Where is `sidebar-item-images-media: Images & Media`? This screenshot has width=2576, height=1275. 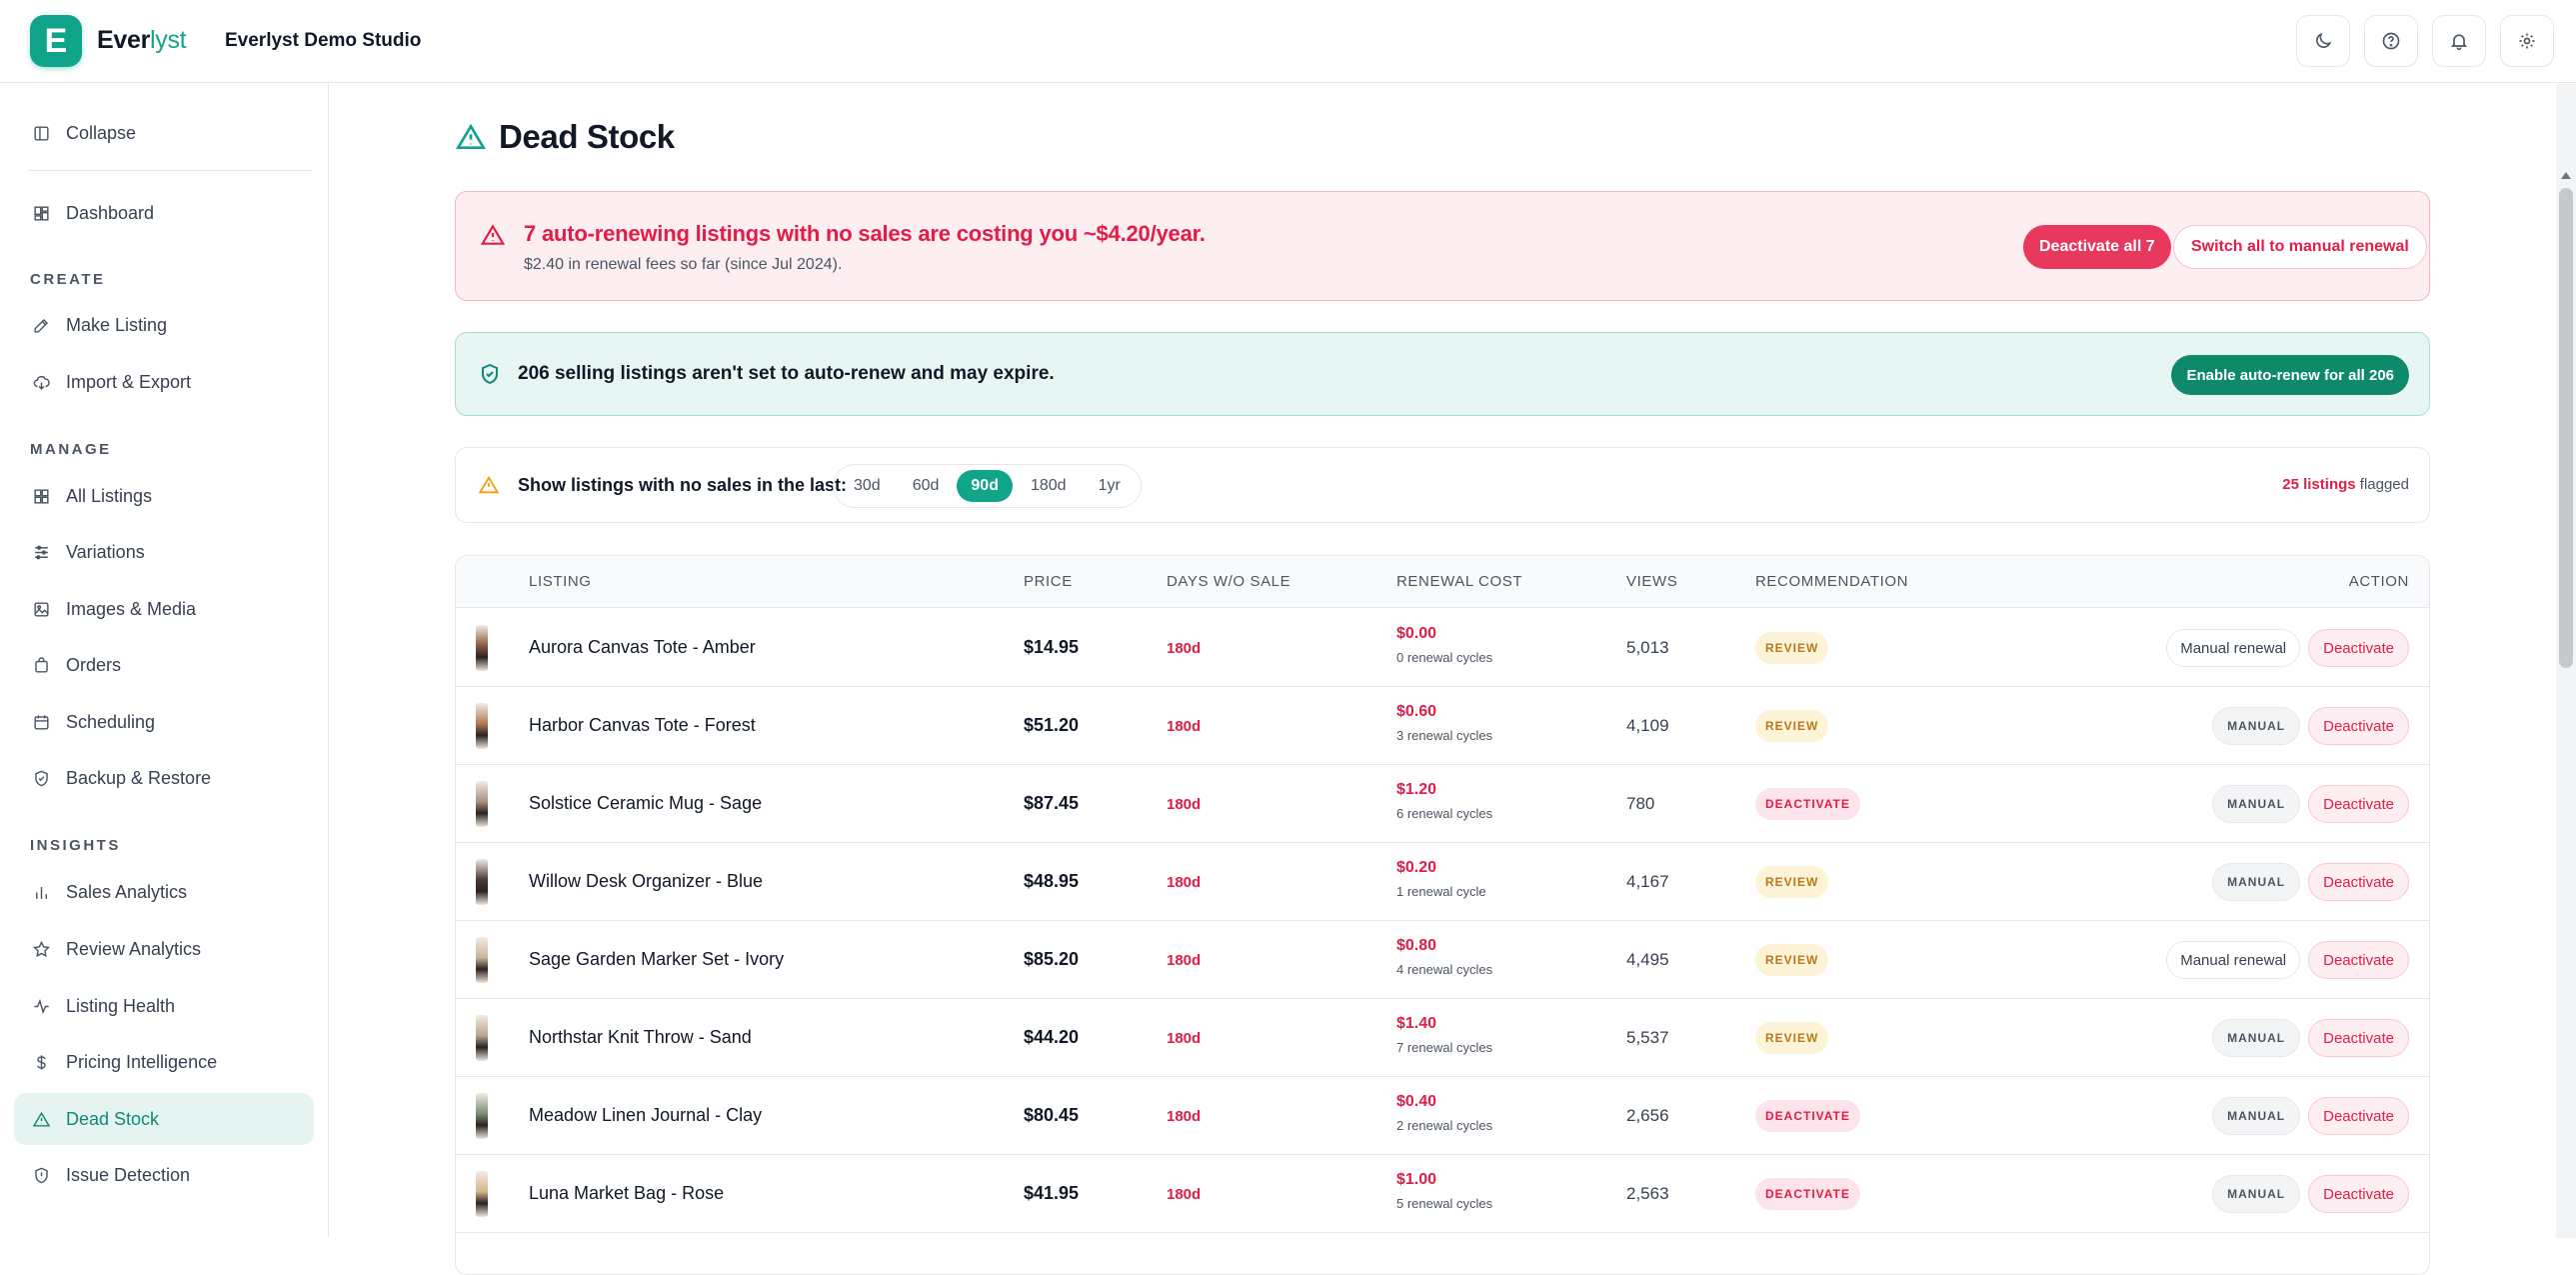
sidebar-item-images-media: Images & Media is located at coordinates (164, 609).